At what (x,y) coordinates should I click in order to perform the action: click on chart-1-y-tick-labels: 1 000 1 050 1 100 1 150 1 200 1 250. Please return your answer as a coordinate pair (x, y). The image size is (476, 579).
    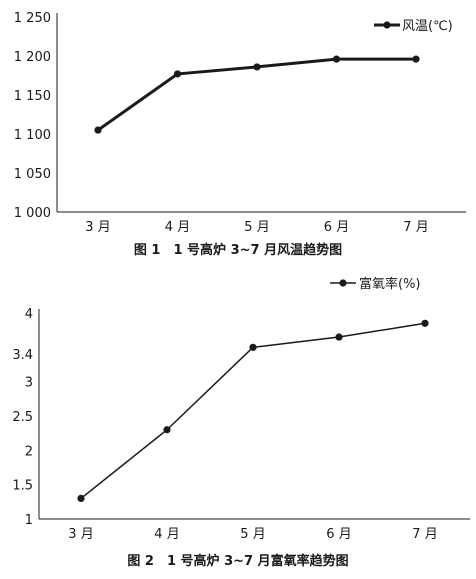
    Looking at the image, I should click on (32, 116).